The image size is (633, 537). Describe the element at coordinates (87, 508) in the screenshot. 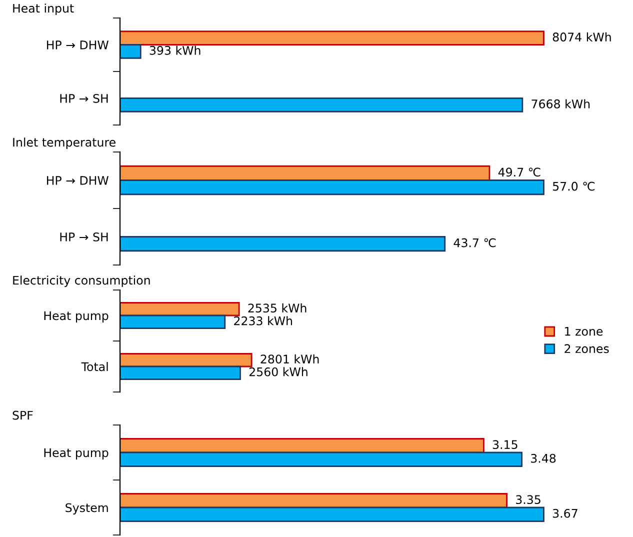

I see `y-tick-label: System` at that location.